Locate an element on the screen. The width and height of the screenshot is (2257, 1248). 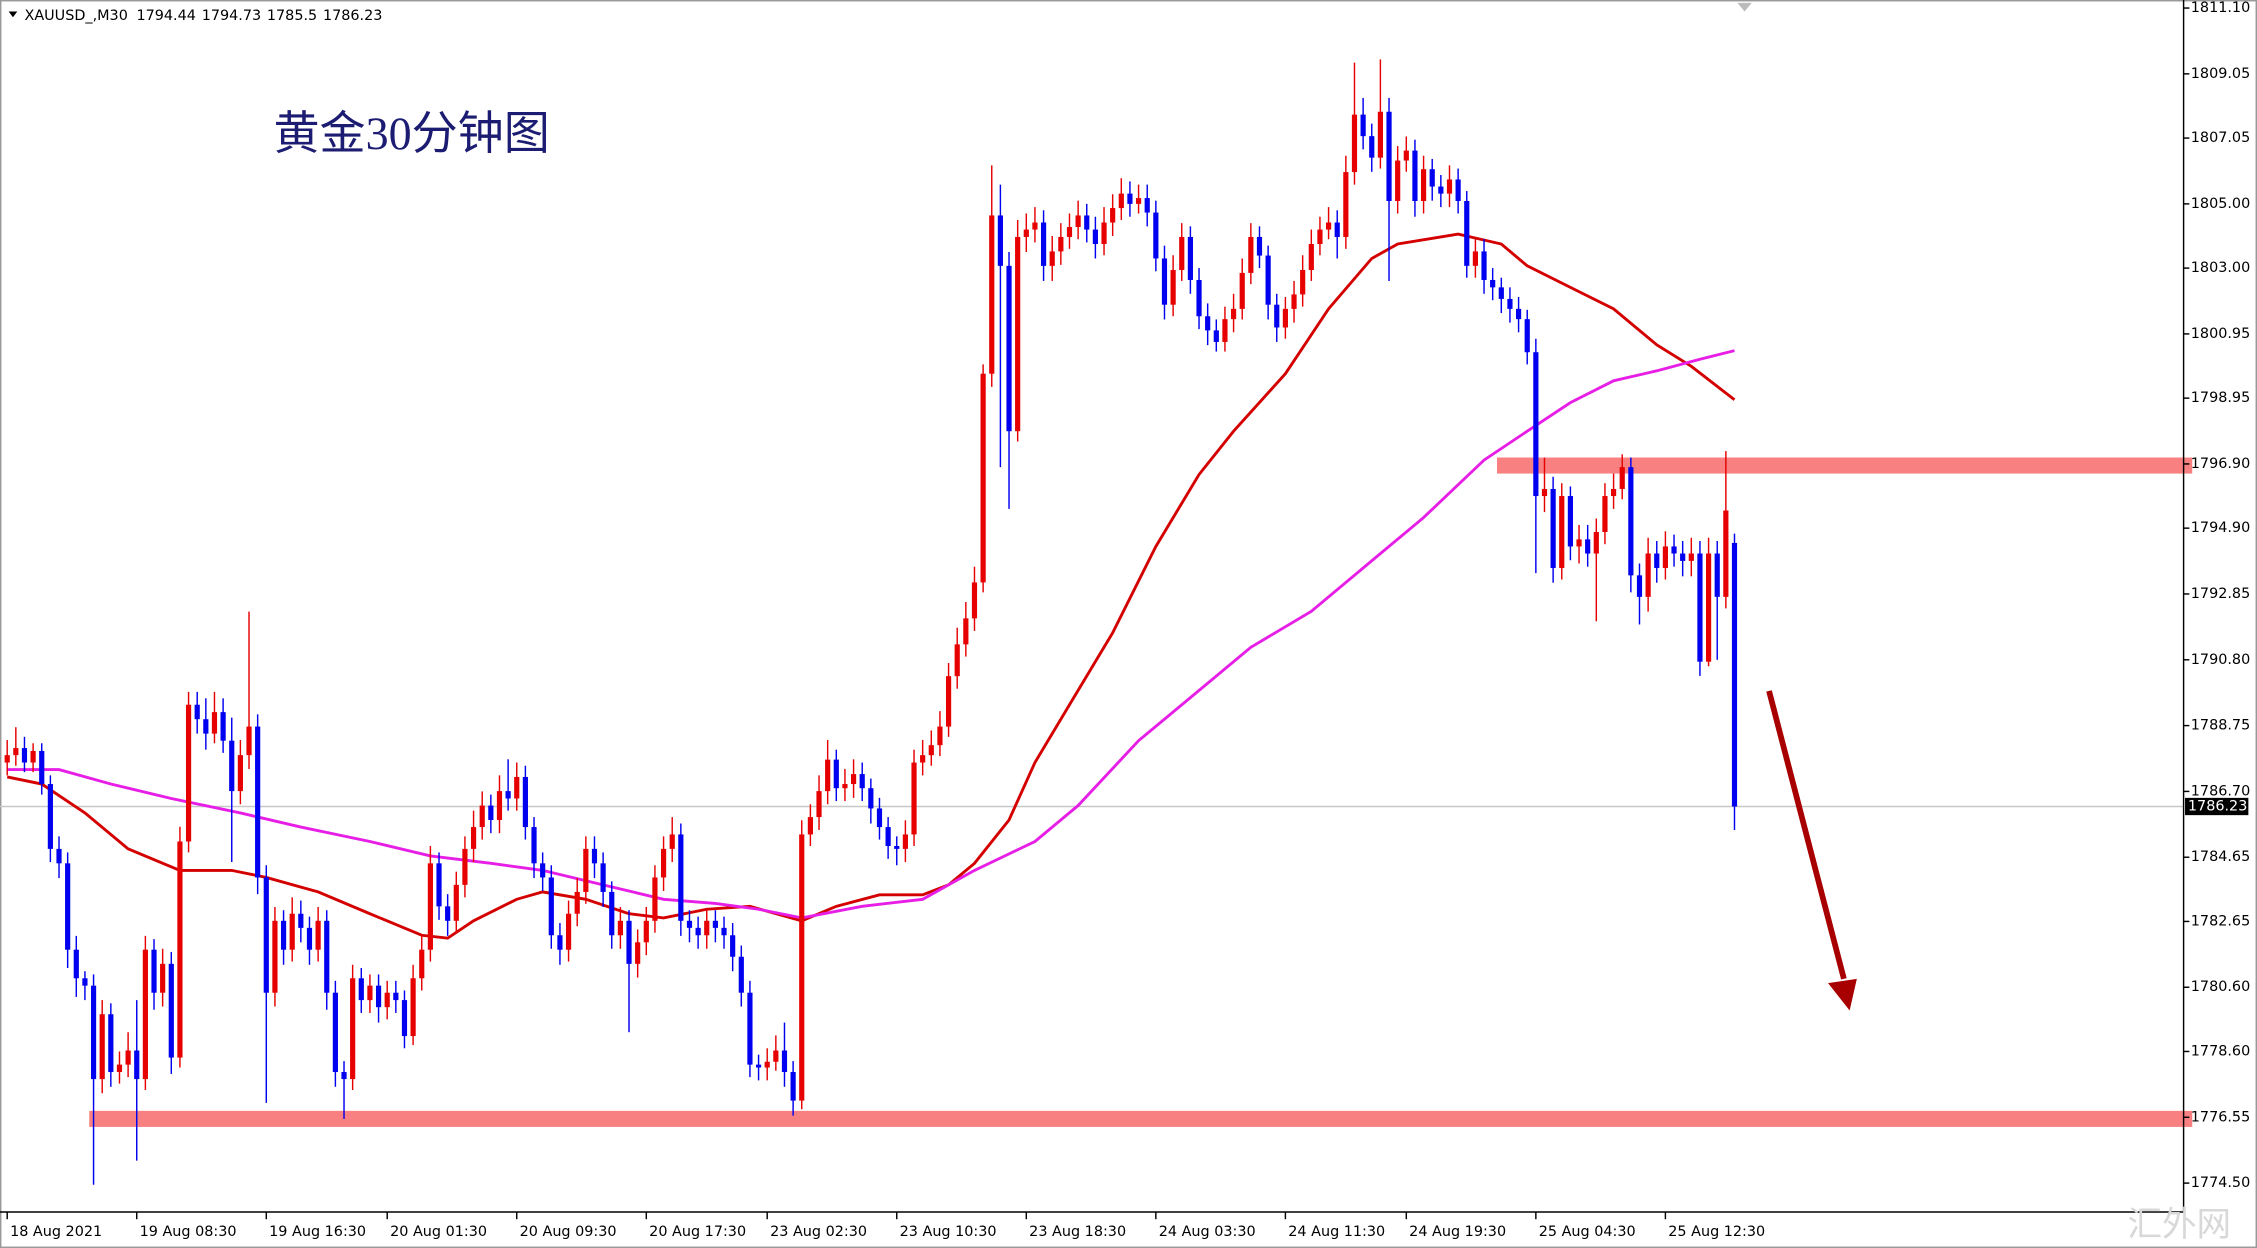
y-tick-label: 1774.50 is located at coordinates (2220, 1183).